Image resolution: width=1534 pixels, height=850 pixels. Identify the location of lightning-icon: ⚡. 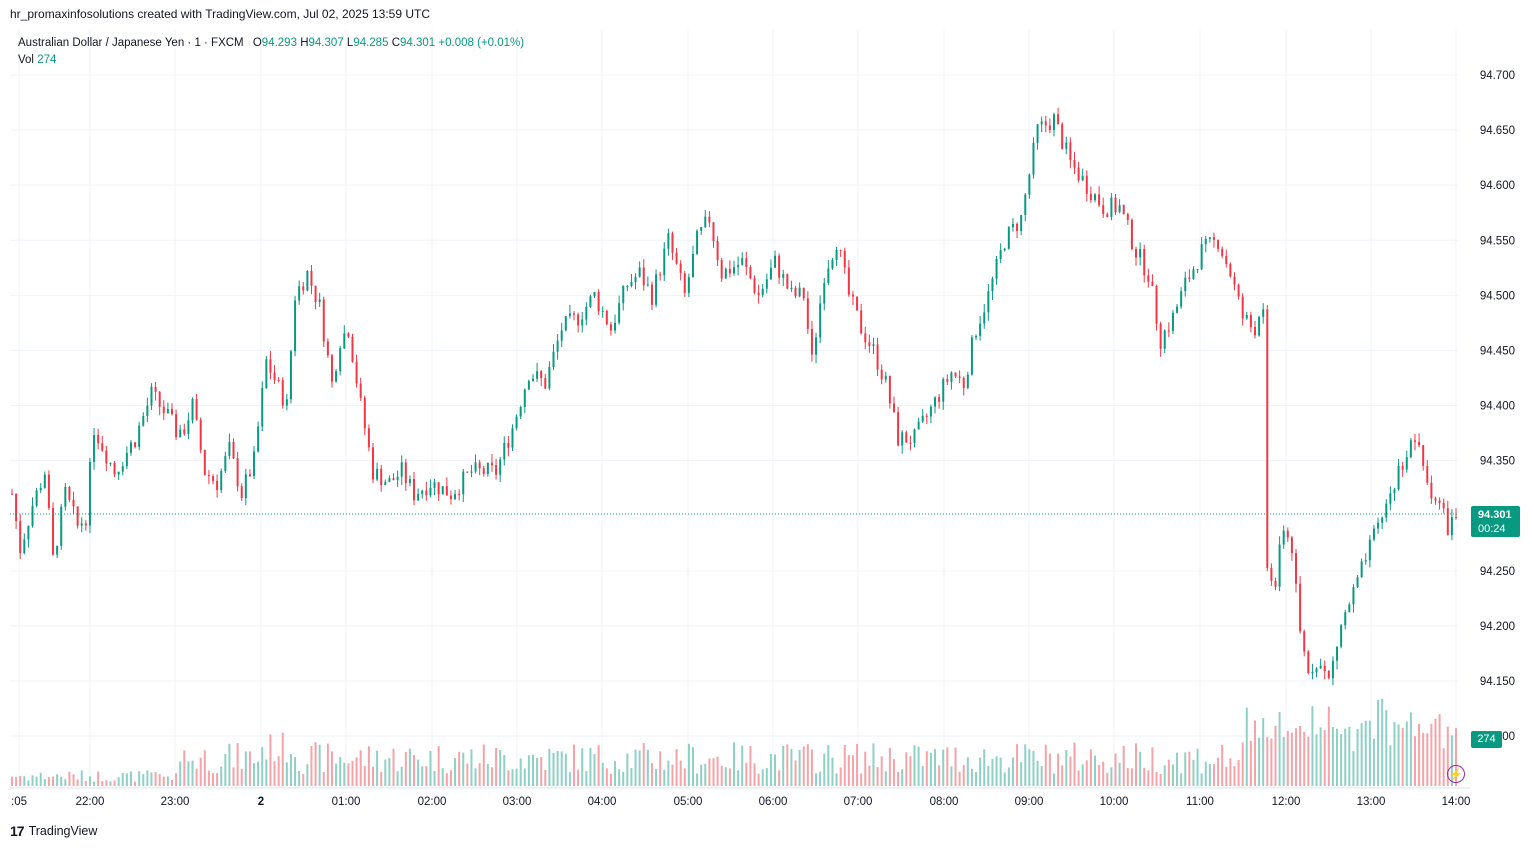
(1456, 774).